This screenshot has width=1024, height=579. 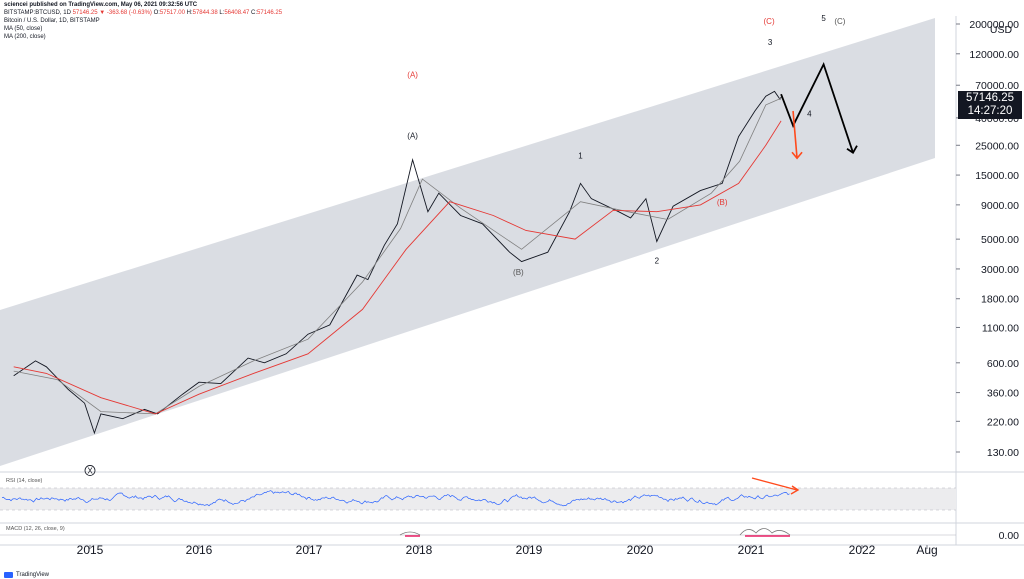 What do you see at coordinates (35, 529) in the screenshot?
I see `macd-legend: MACD (12, 26, close, 9)` at bounding box center [35, 529].